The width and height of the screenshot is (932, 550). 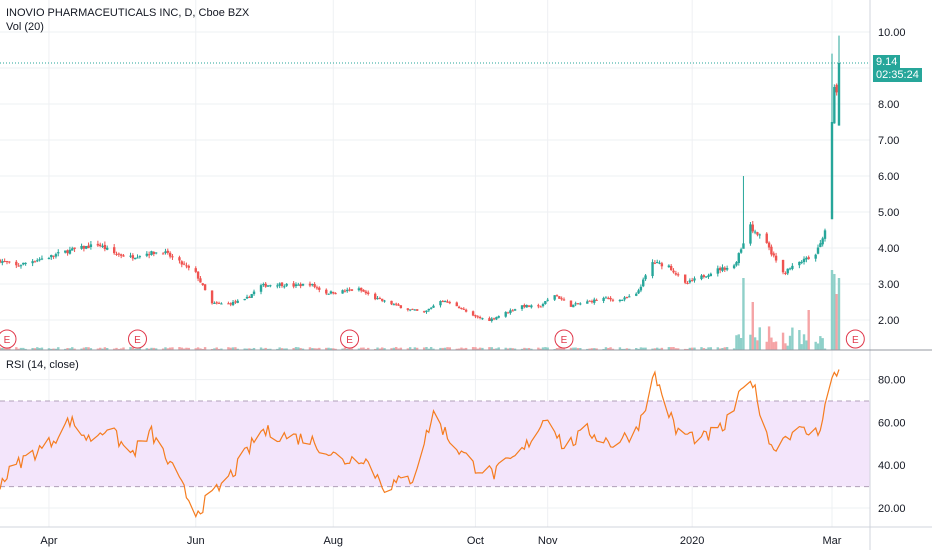 I want to click on chart-title: INOVIO PHARMACEUTICALS INC, D, Cboe BZX, so click(x=128, y=13).